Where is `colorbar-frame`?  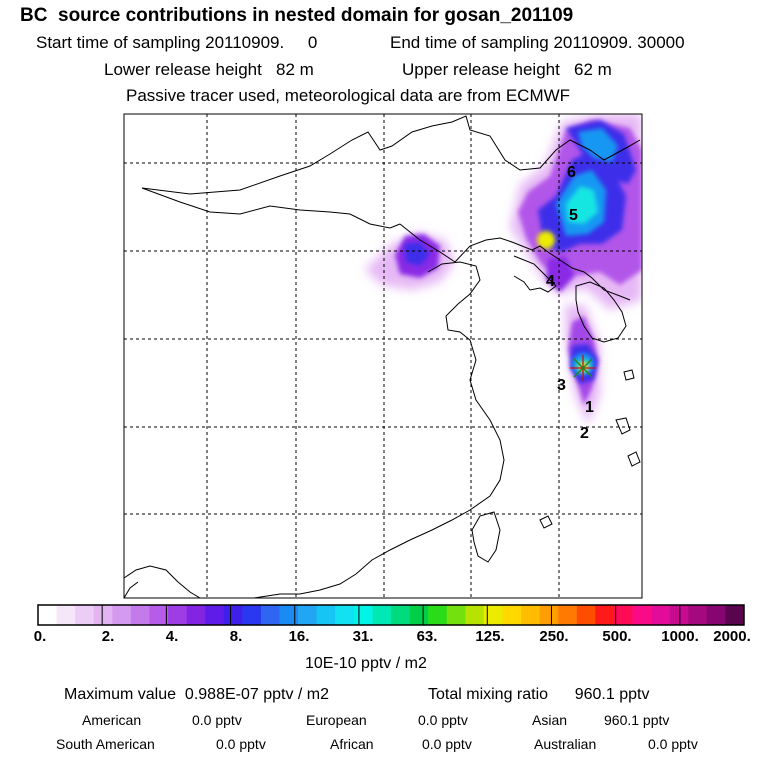 colorbar-frame is located at coordinates (391, 615).